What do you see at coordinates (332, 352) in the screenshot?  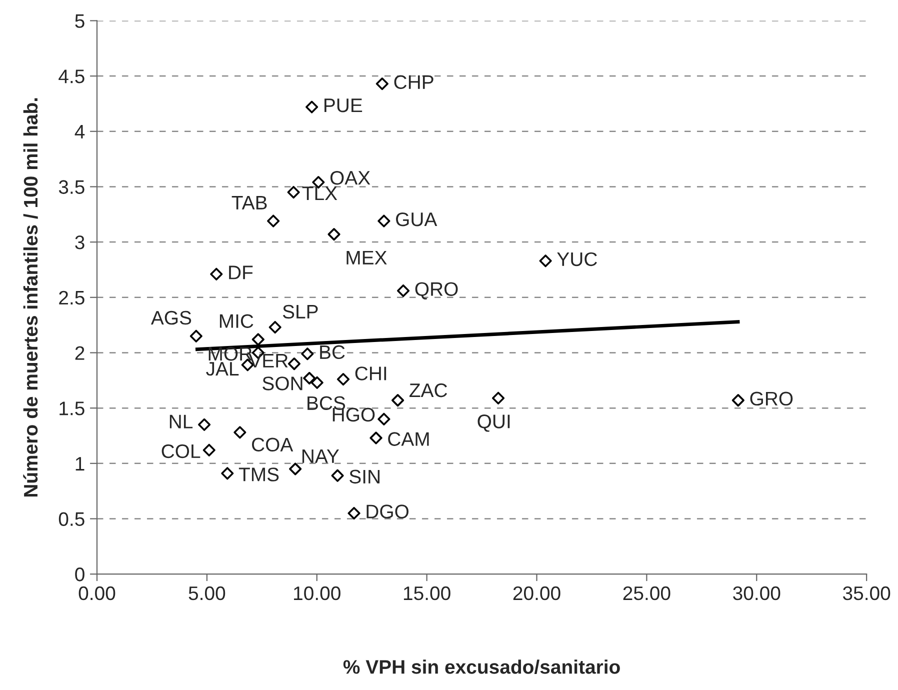 I see `annotation: BC` at bounding box center [332, 352].